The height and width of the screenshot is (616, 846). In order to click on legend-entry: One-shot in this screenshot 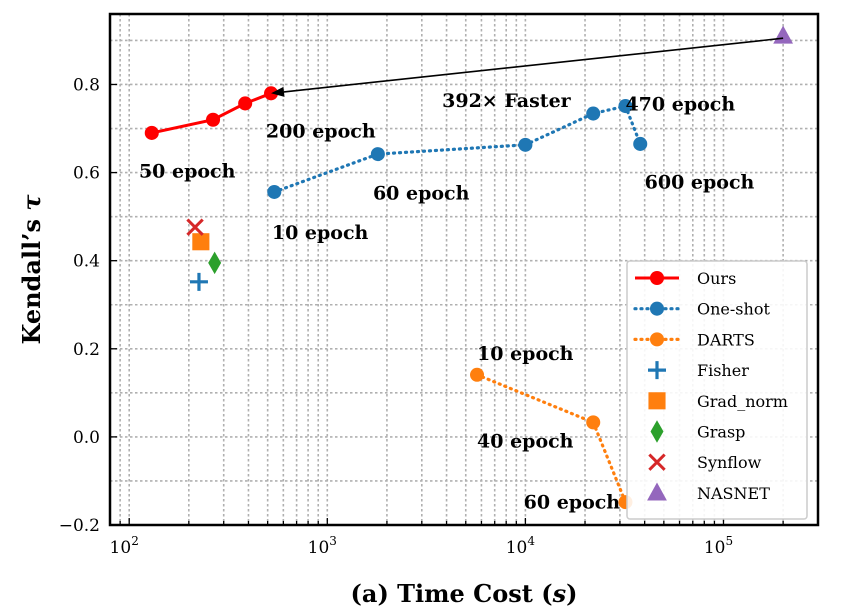, I will do `click(701, 309)`.